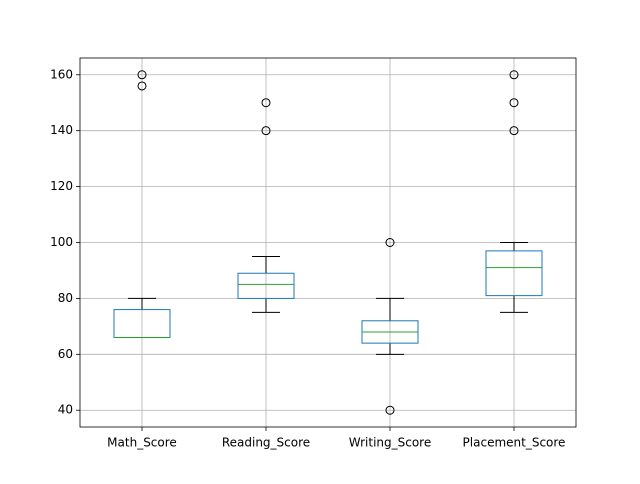 This screenshot has height=484, width=640. Describe the element at coordinates (514, 443) in the screenshot. I see `x-tick-label: Placement_Score` at that location.